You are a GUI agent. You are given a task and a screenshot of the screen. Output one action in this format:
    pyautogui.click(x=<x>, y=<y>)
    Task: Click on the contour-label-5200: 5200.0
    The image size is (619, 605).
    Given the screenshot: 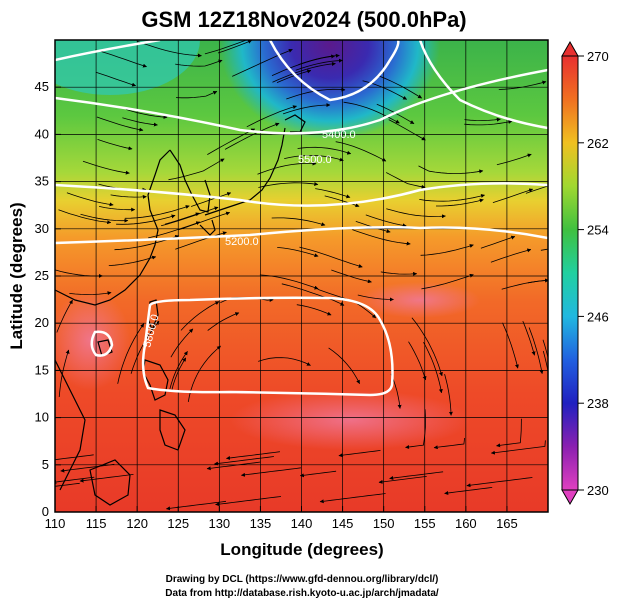 What is the action you would take?
    pyautogui.click(x=242, y=242)
    